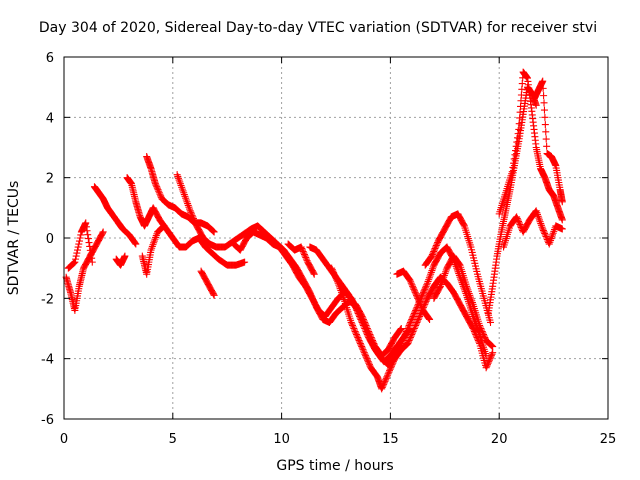 The height and width of the screenshot is (480, 640). Describe the element at coordinates (334, 466) in the screenshot. I see `x-axis-label: GPS time / hours` at that location.